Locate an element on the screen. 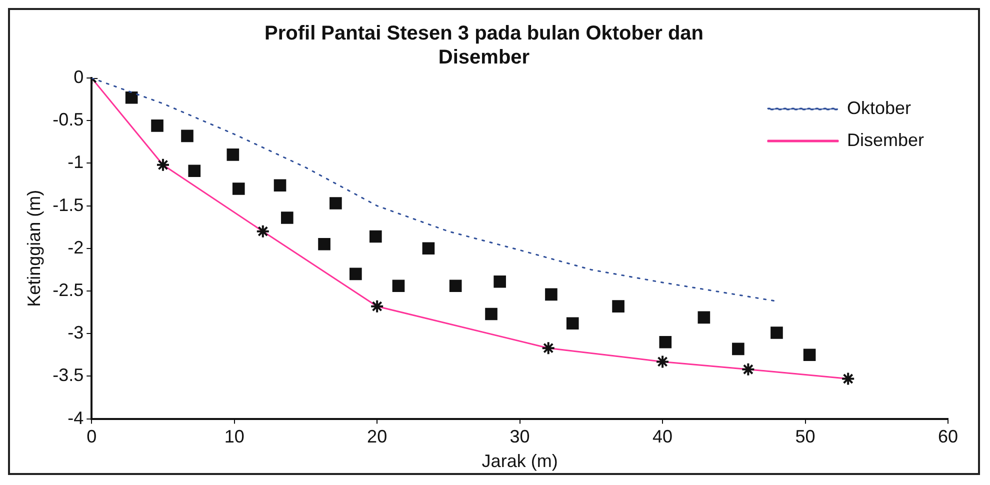  y-tick-label: -0.5 is located at coordinates (68, 120).